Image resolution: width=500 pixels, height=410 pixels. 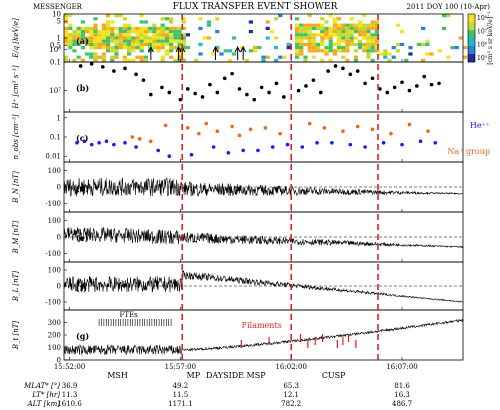 I want to click on y-axis-label: B_N [nT], so click(x=16, y=187).